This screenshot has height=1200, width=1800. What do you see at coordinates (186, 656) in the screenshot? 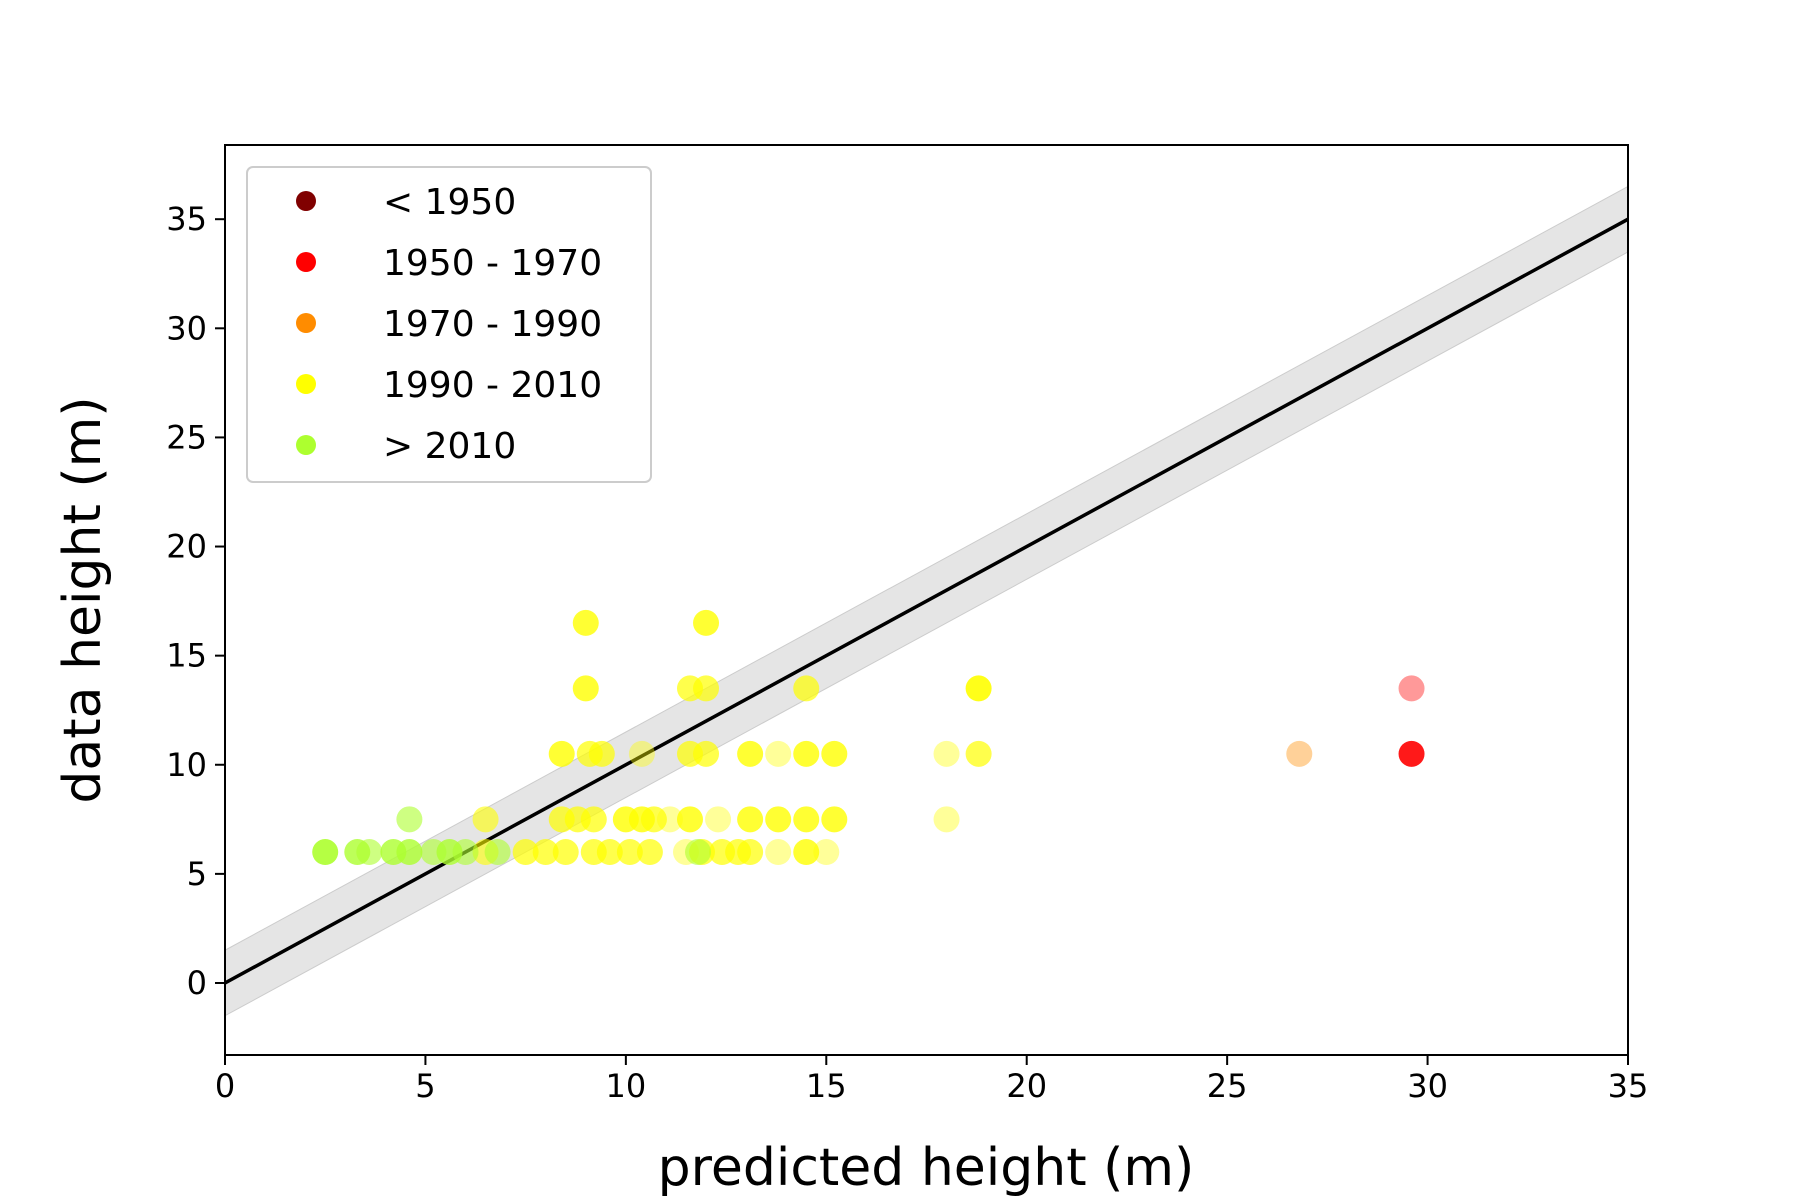
I see `y-tick-label: 15` at bounding box center [186, 656].